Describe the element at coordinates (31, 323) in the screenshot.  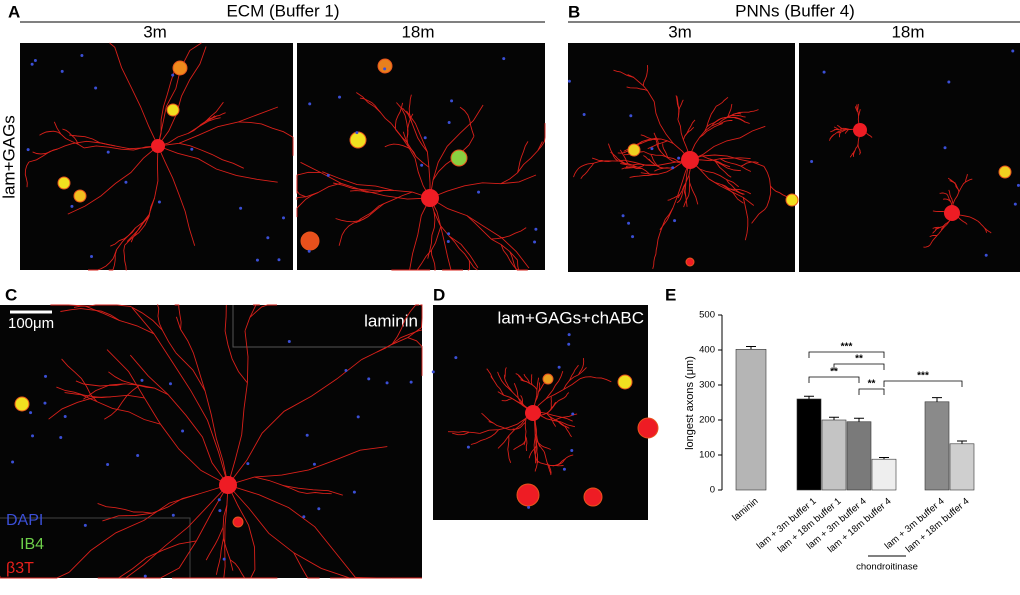
I see `scale-label: 100μm` at that location.